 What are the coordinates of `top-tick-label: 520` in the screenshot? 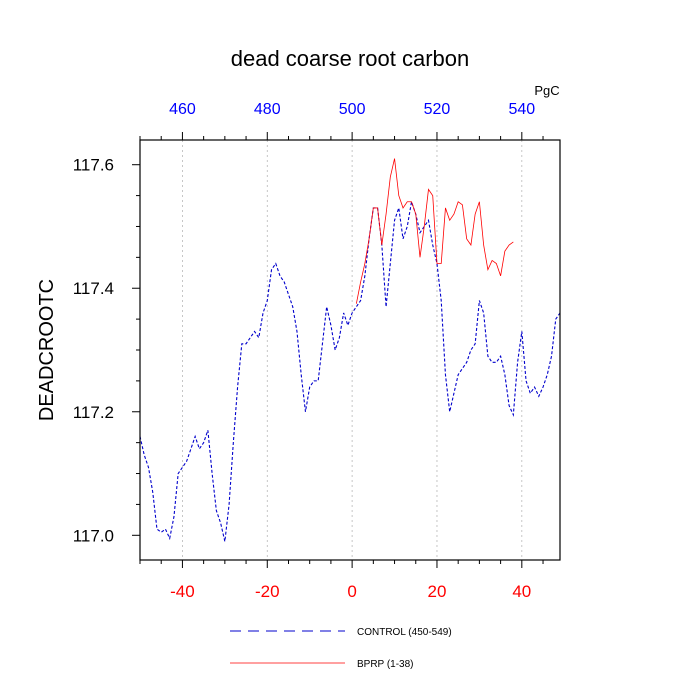 It's located at (437, 109).